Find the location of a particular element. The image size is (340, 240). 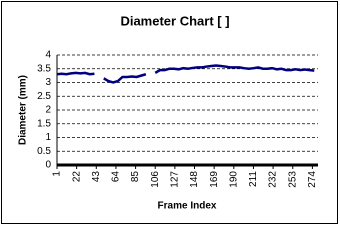

x-tick-label: 1 is located at coordinates (57, 174).